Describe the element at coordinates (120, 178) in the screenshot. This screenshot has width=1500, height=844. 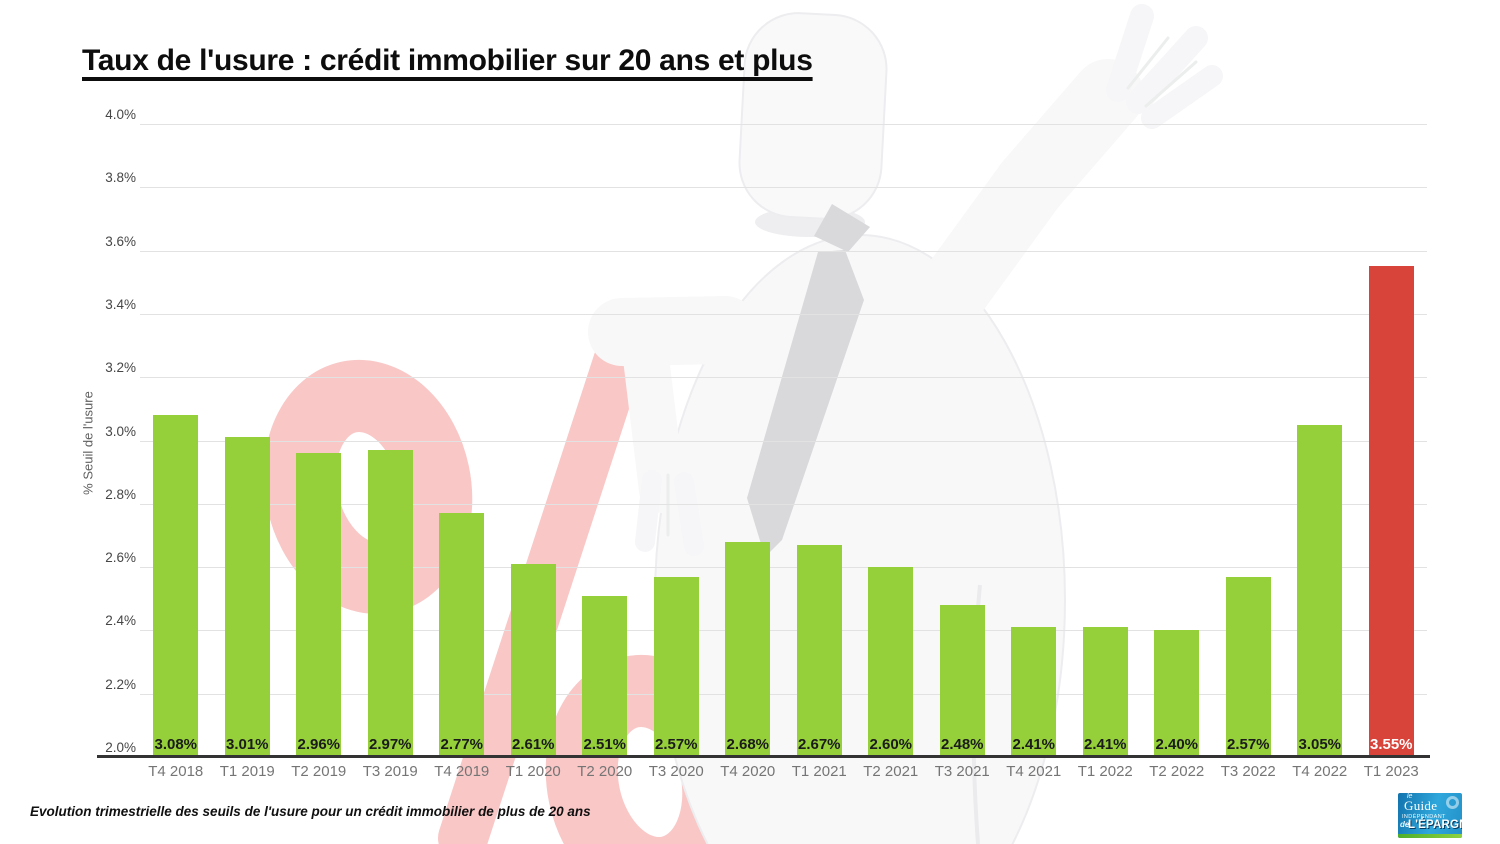
I see `y-tick-label-3.8%: 3.8%` at that location.